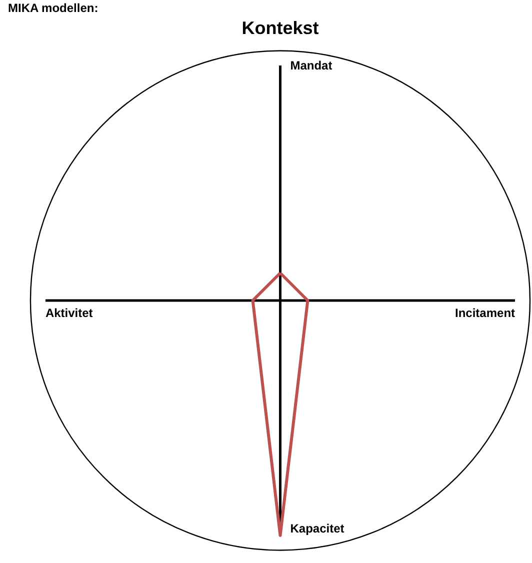 This screenshot has width=532, height=563. What do you see at coordinates (317, 529) in the screenshot?
I see `spoke-label: Kapacitet` at bounding box center [317, 529].